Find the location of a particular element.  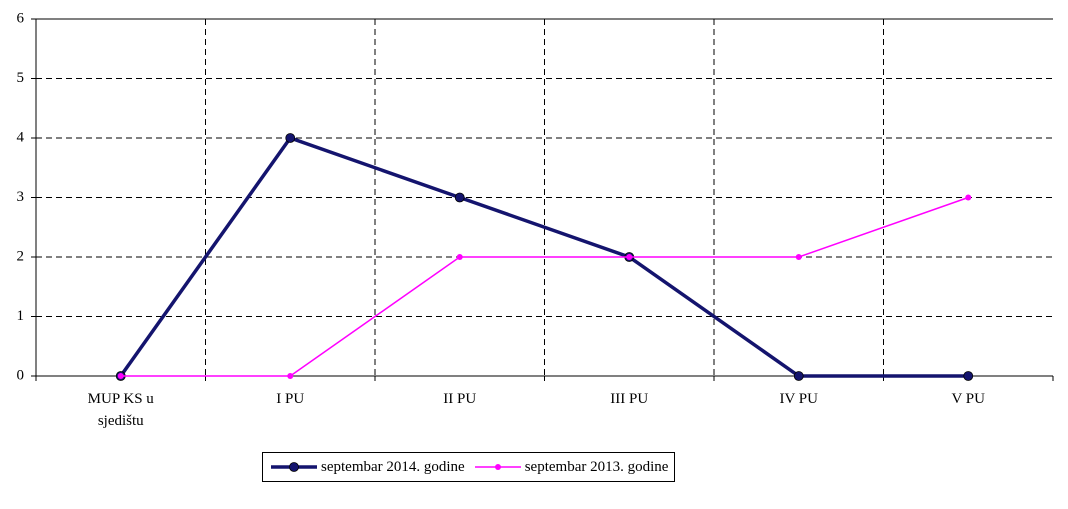

x-tick-label-box: I PU is located at coordinates (290, 399).